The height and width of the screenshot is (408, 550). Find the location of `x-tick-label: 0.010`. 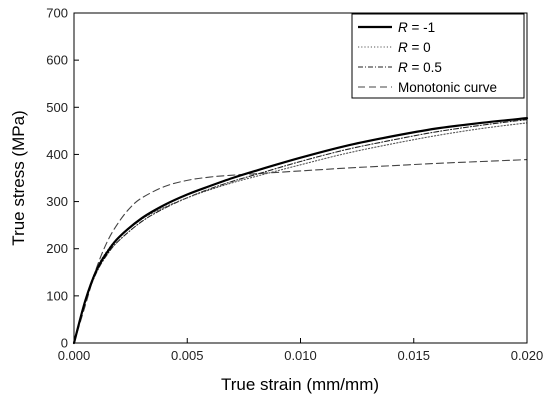

x-tick-label: 0.010 is located at coordinates (300, 355).